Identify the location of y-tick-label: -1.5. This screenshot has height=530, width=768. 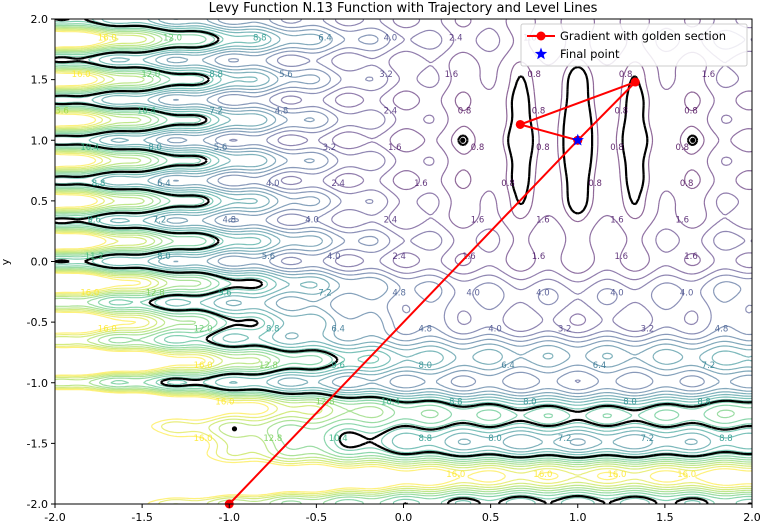
(37, 443).